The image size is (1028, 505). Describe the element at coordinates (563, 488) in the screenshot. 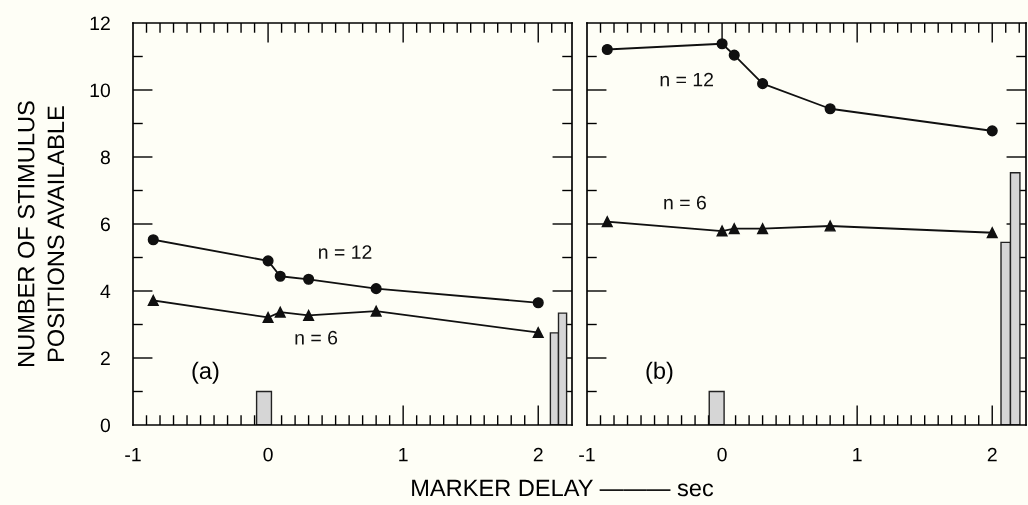

I see `x-axis-title: MARKER DELAY ——— sec` at that location.